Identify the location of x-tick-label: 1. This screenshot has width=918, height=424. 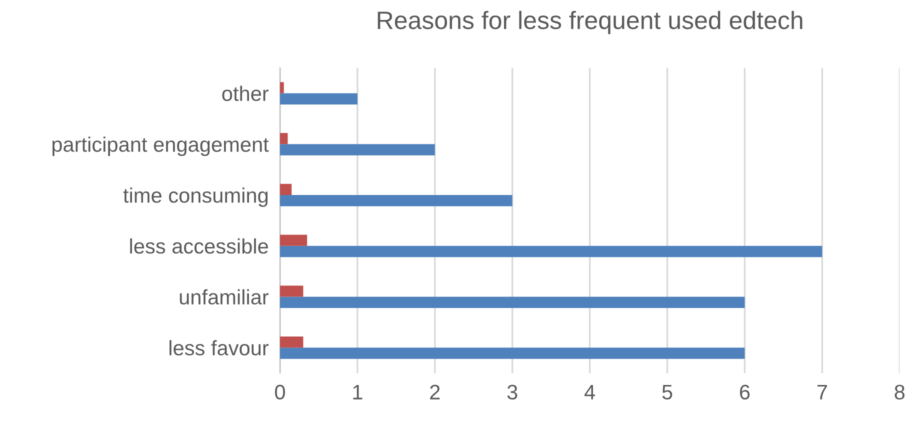
(357, 392).